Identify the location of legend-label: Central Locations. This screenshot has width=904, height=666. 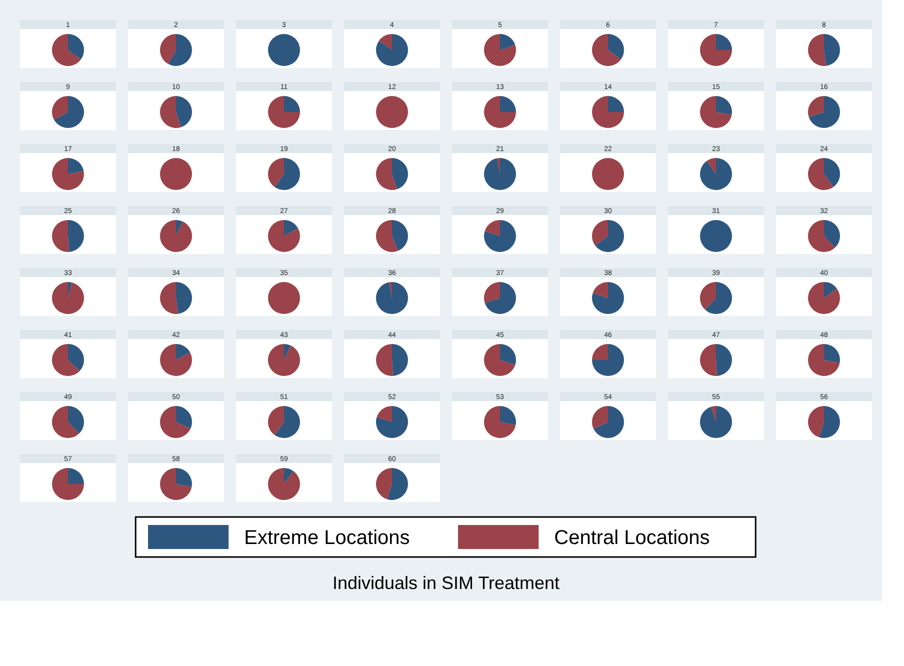
(632, 538).